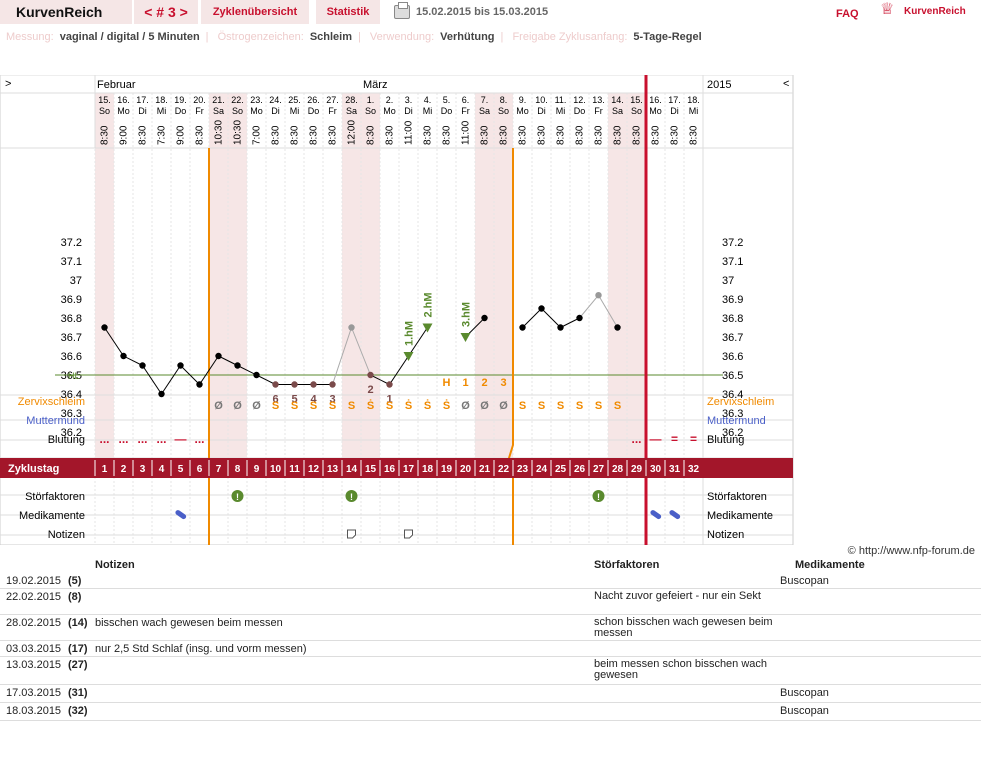 The image size is (981, 766). What do you see at coordinates (428, 100) in the screenshot?
I see `day-date: 4.` at bounding box center [428, 100].